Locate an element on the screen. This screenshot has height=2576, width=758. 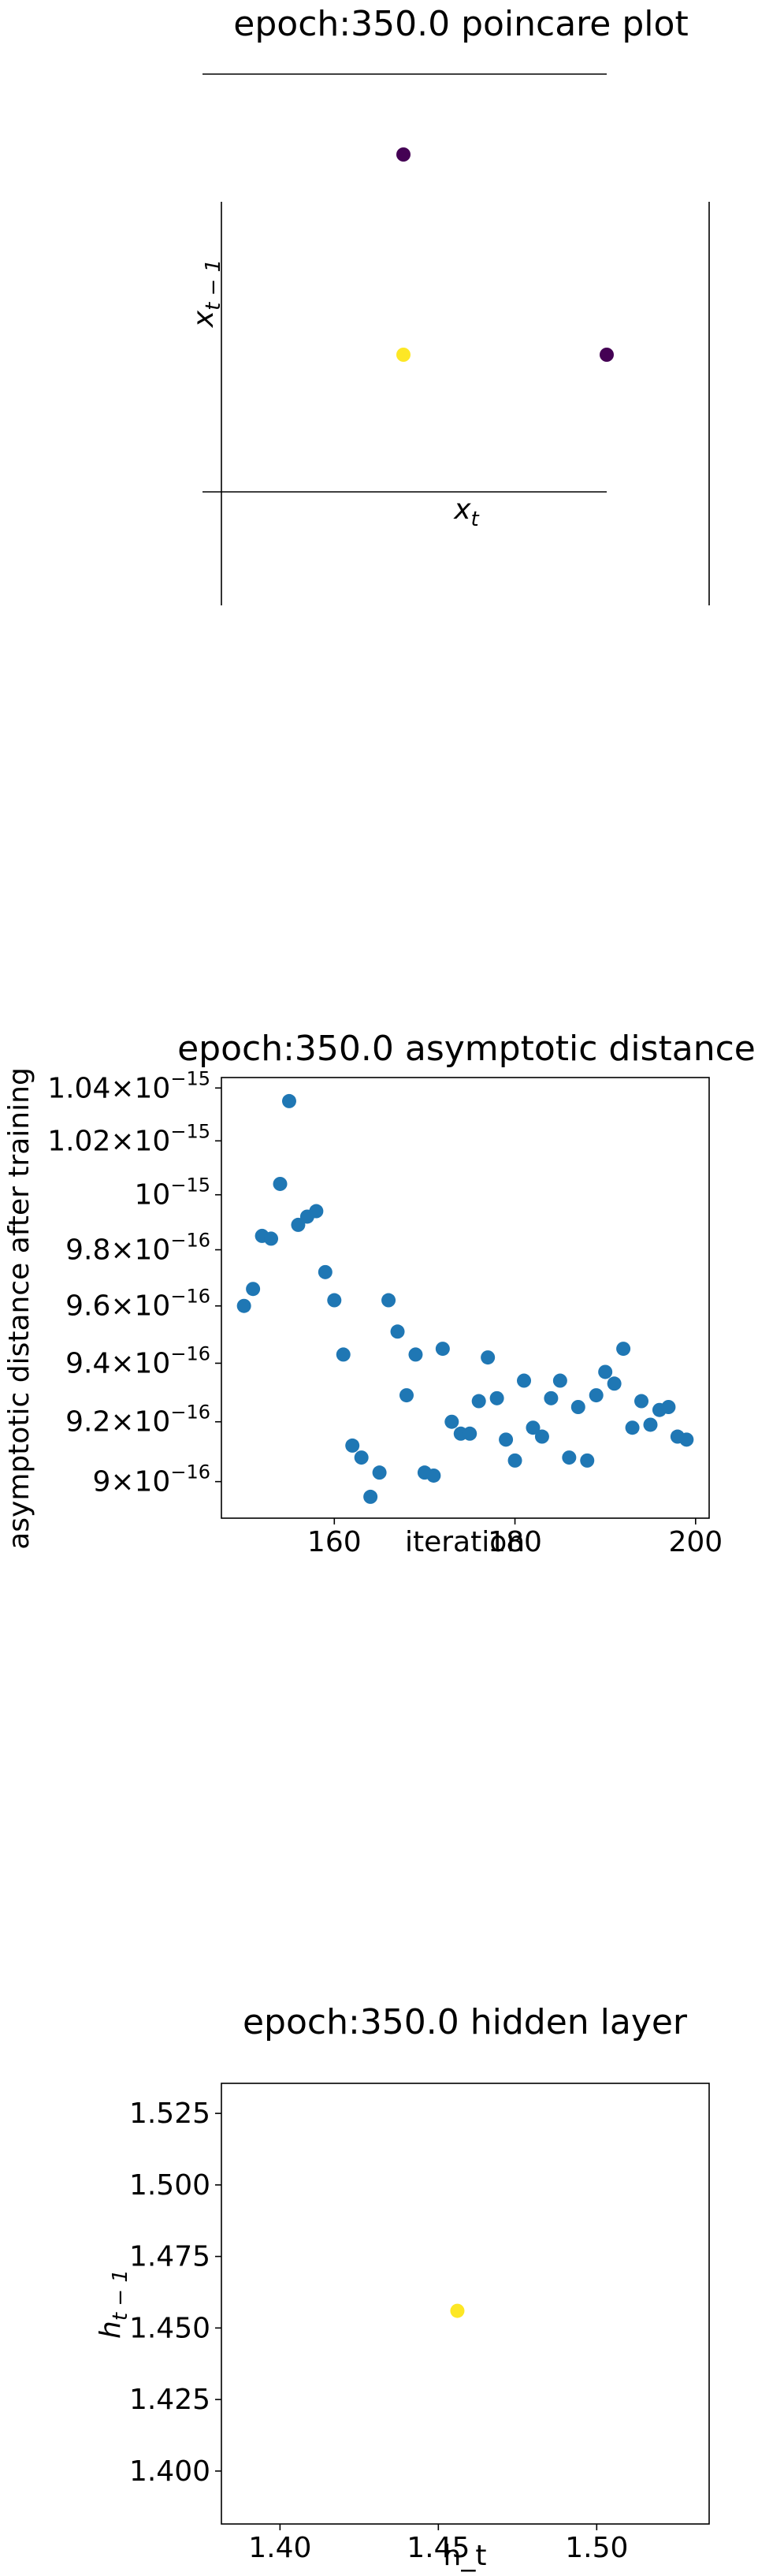
x-tick-label: 200 is located at coordinates (695, 1542).